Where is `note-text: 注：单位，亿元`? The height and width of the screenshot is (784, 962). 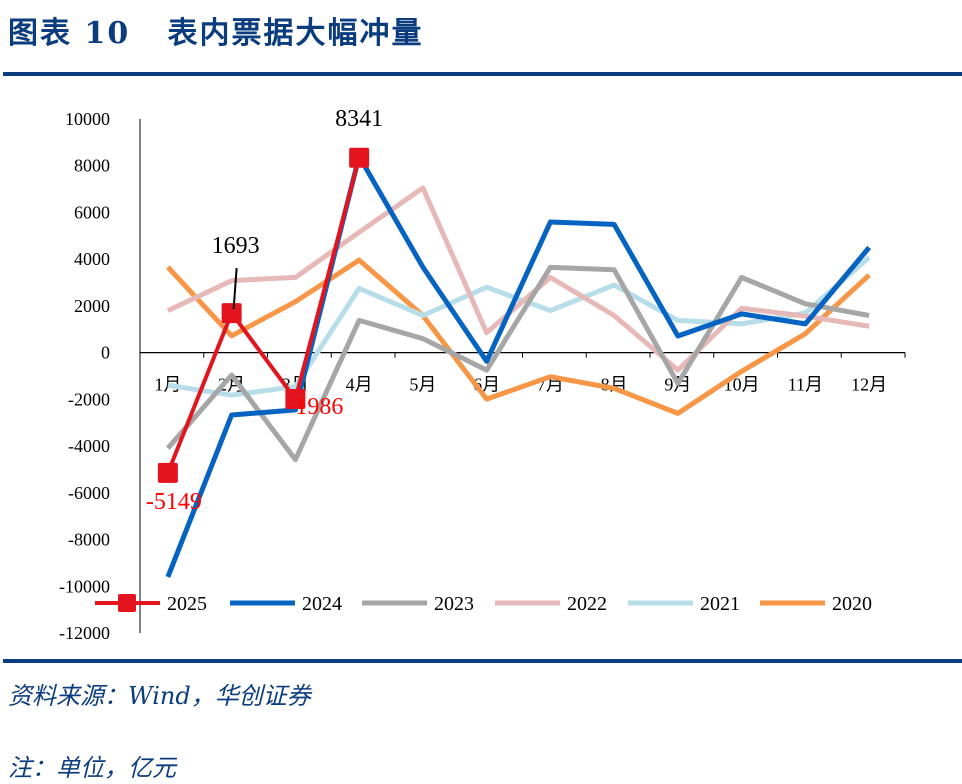
note-text: 注：单位，亿元 is located at coordinates (92, 768).